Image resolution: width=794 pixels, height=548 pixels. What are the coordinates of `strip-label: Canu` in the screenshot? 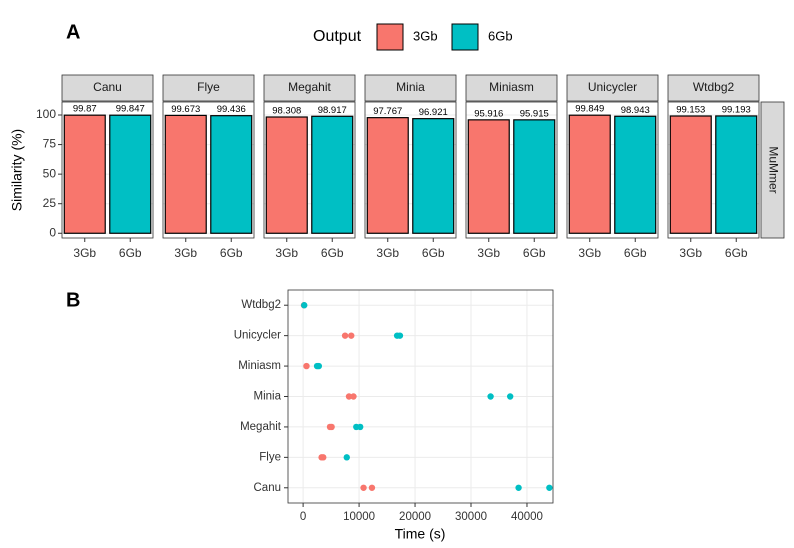 It's located at (107, 87).